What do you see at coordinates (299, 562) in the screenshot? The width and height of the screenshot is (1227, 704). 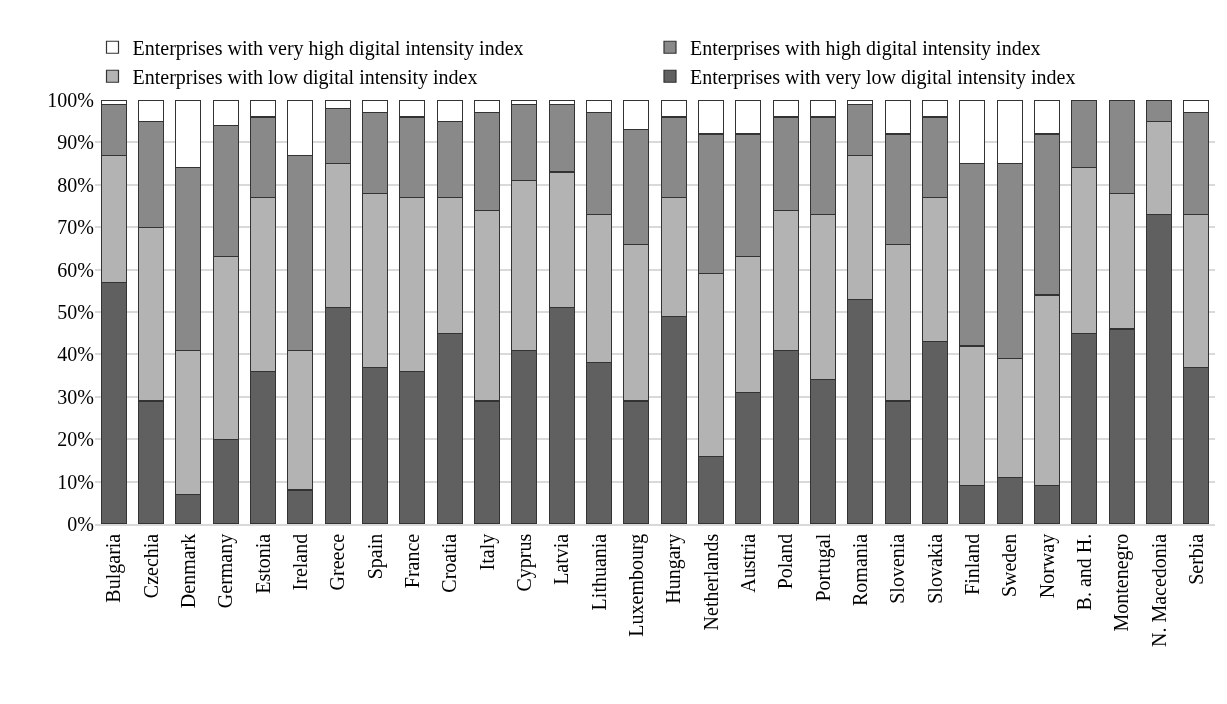 I see `x-tick-label: Ireland` at bounding box center [299, 562].